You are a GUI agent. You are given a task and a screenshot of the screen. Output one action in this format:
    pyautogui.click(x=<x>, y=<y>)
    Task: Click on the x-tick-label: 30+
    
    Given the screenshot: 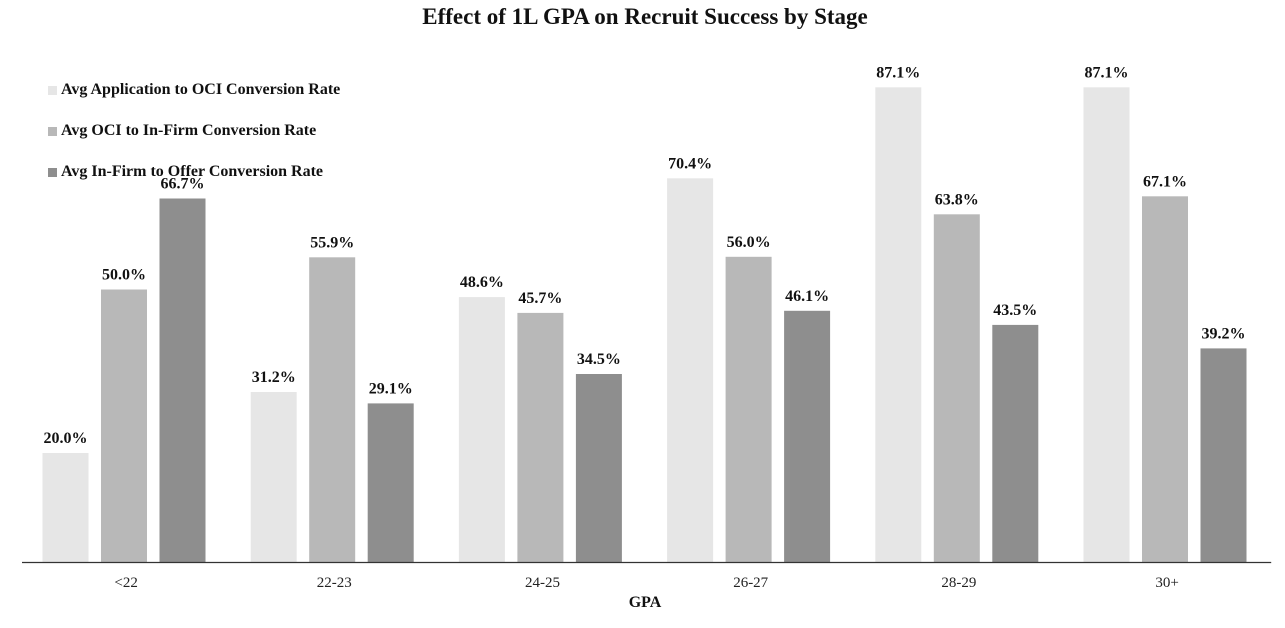 What is the action you would take?
    pyautogui.click(x=1166, y=583)
    